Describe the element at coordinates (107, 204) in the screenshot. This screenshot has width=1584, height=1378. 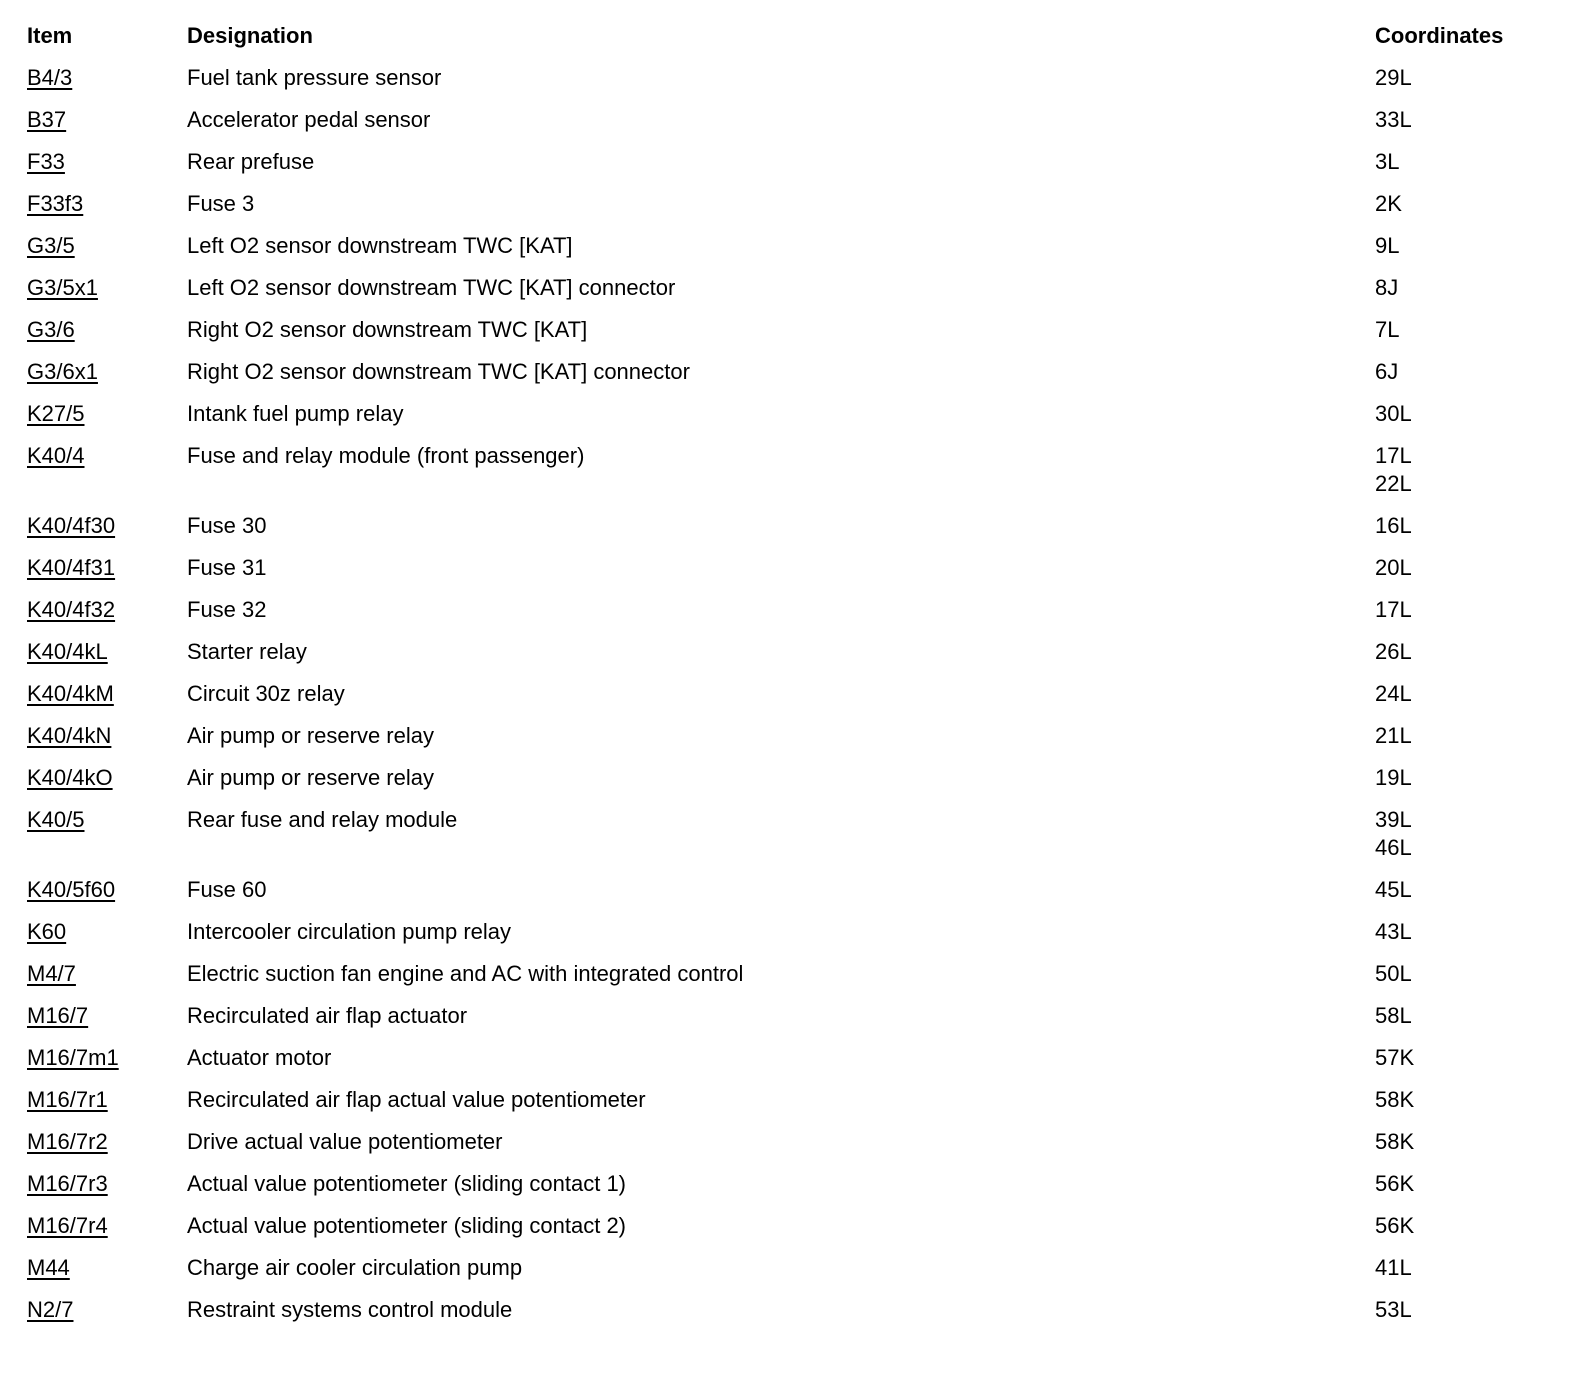
I see `item-cell: F33f3` at that location.